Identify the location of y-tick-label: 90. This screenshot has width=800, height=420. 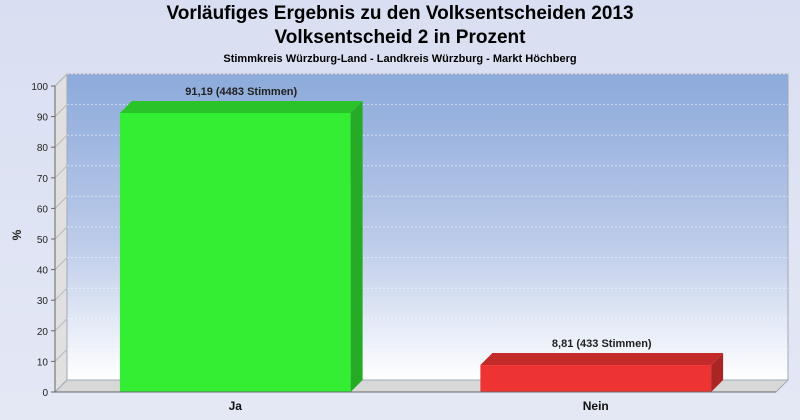
(43, 118).